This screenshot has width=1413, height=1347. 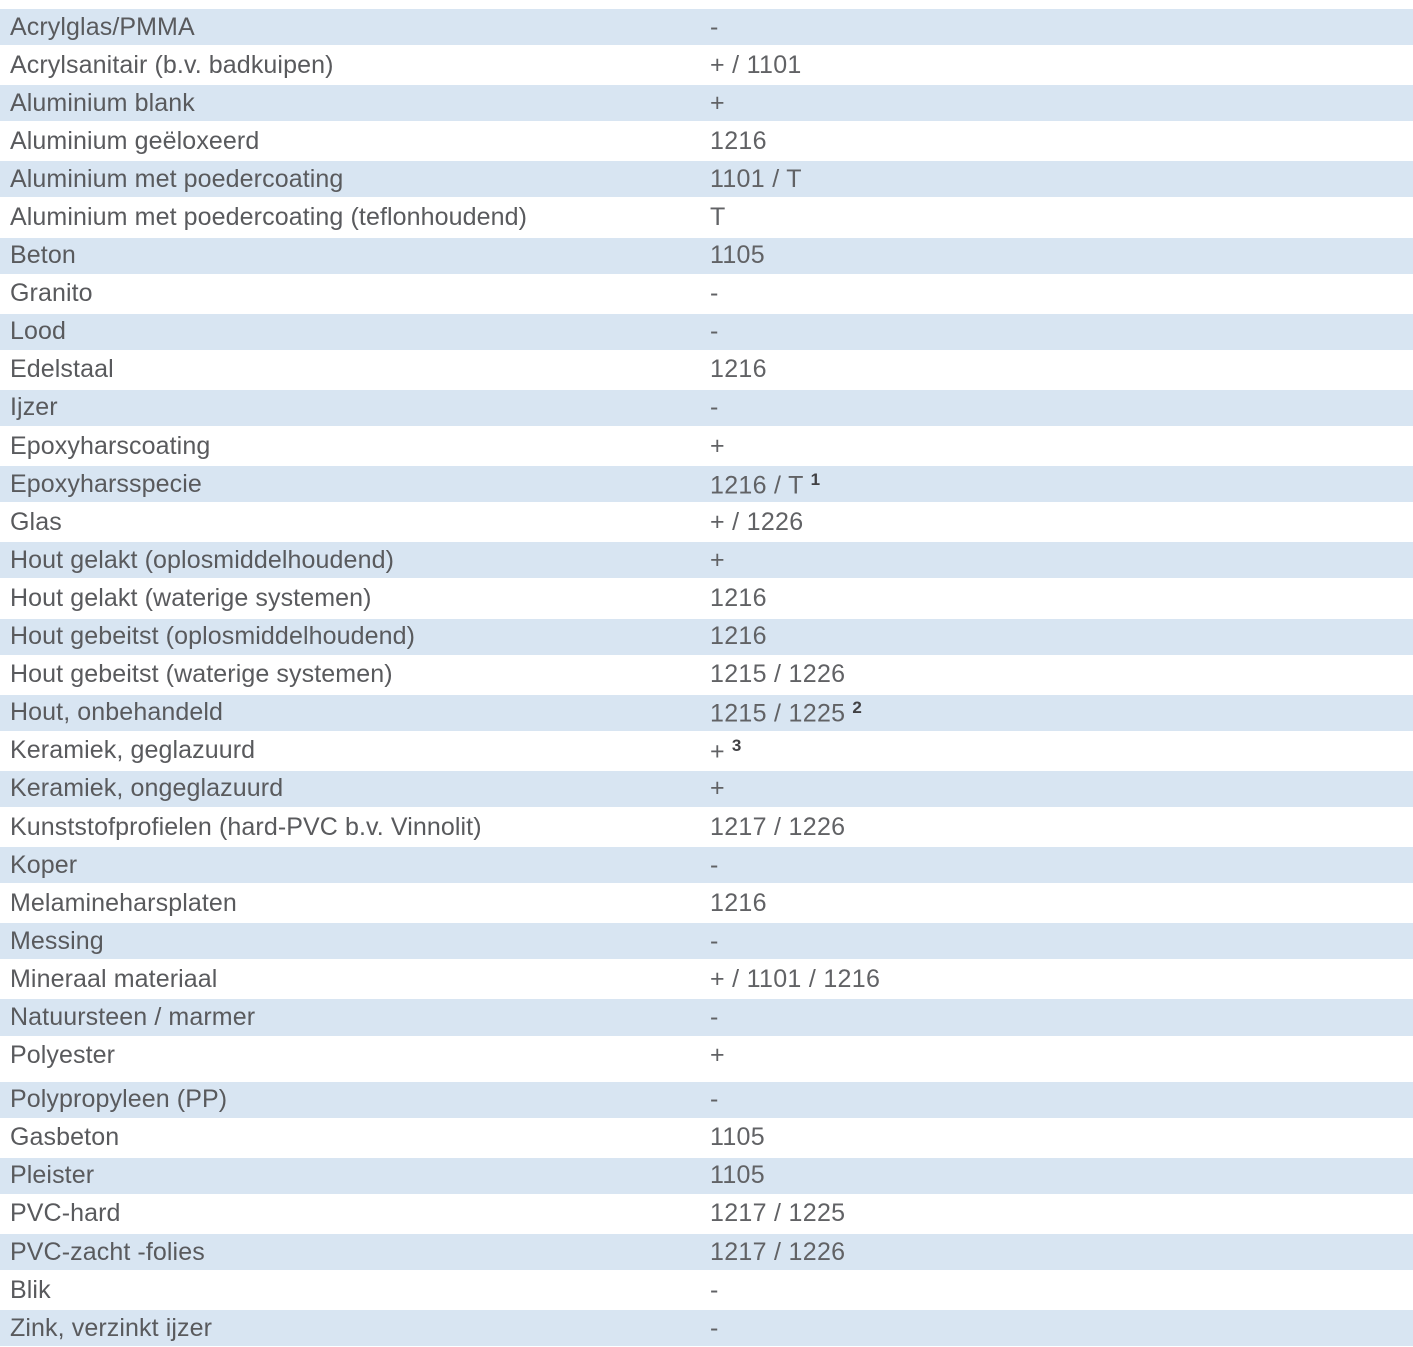 What do you see at coordinates (133, 750) in the screenshot?
I see `material-name: Keramiek, geglazuurd` at bounding box center [133, 750].